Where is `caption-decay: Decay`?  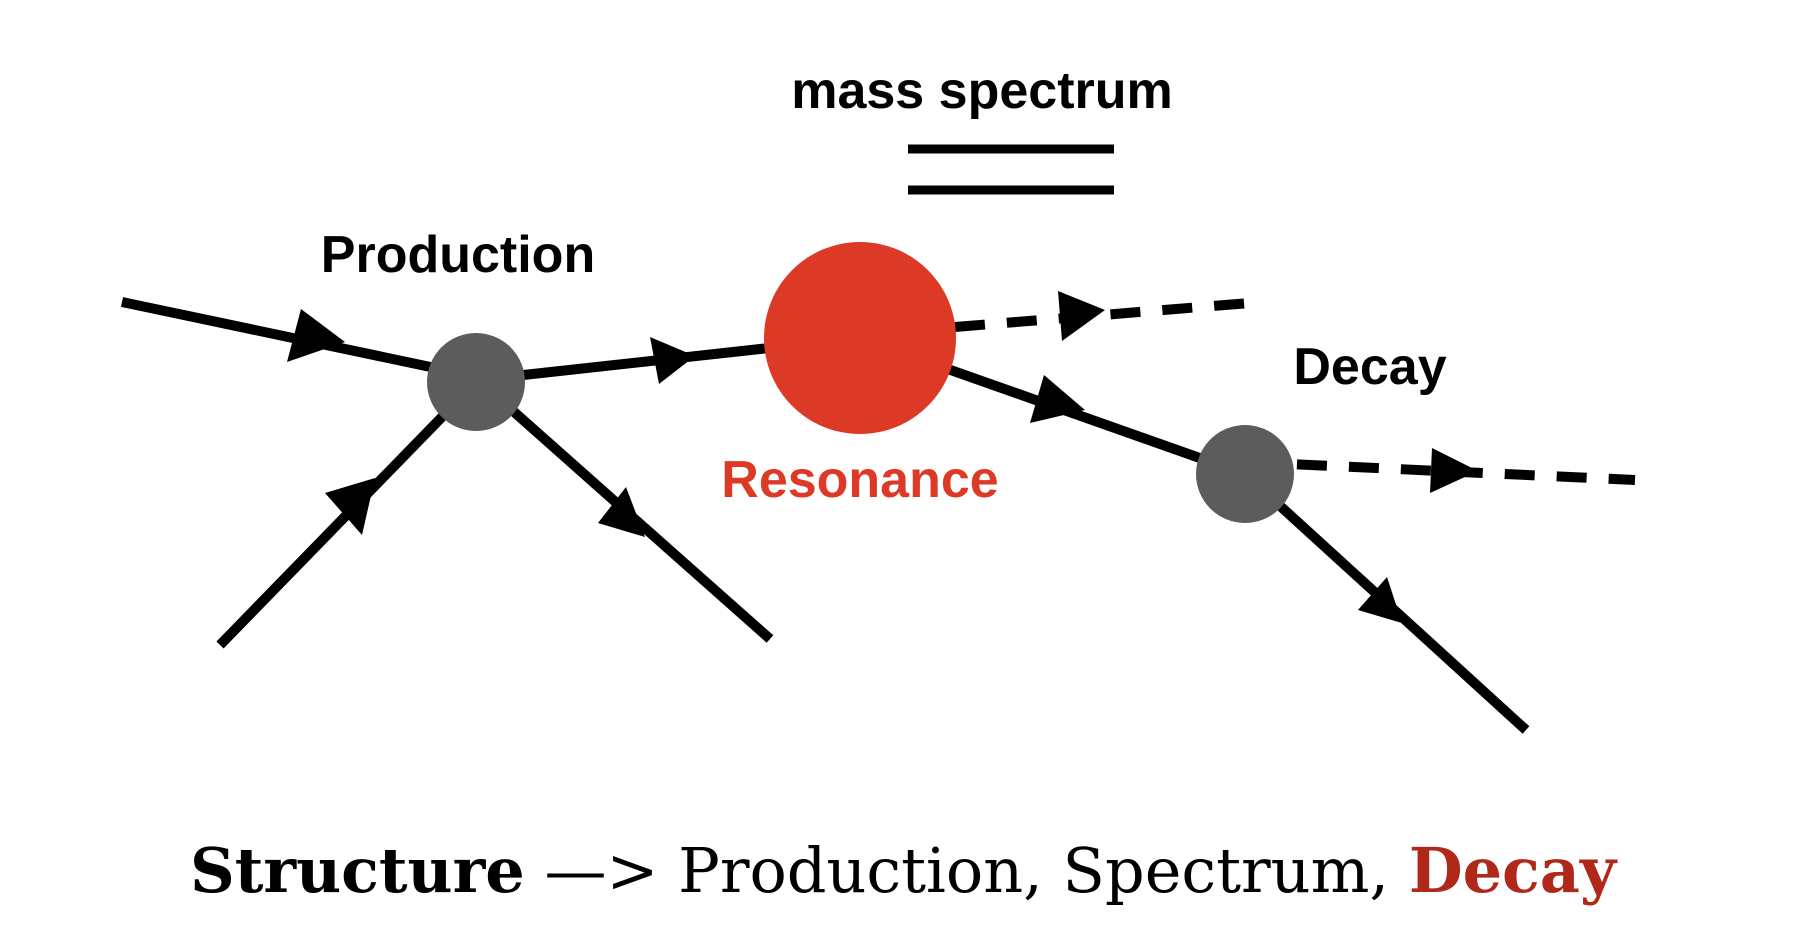 caption-decay: Decay is located at coordinates (1513, 870).